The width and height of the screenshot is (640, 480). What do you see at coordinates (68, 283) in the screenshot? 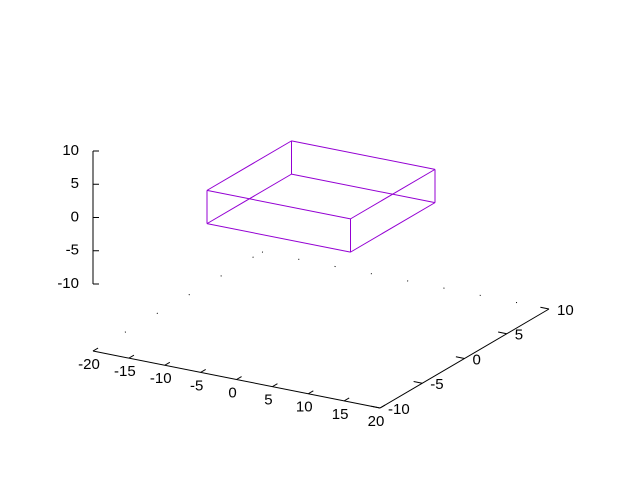
I see `z-tick-label: -10` at bounding box center [68, 283].